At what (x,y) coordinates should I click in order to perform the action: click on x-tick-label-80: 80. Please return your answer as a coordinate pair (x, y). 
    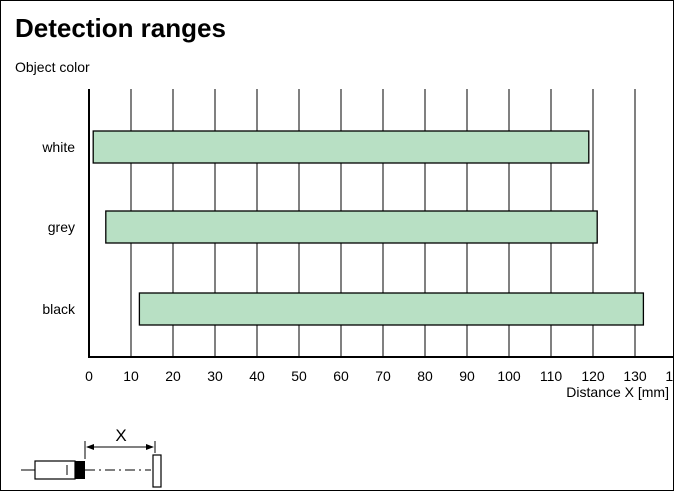
    Looking at the image, I should click on (425, 376).